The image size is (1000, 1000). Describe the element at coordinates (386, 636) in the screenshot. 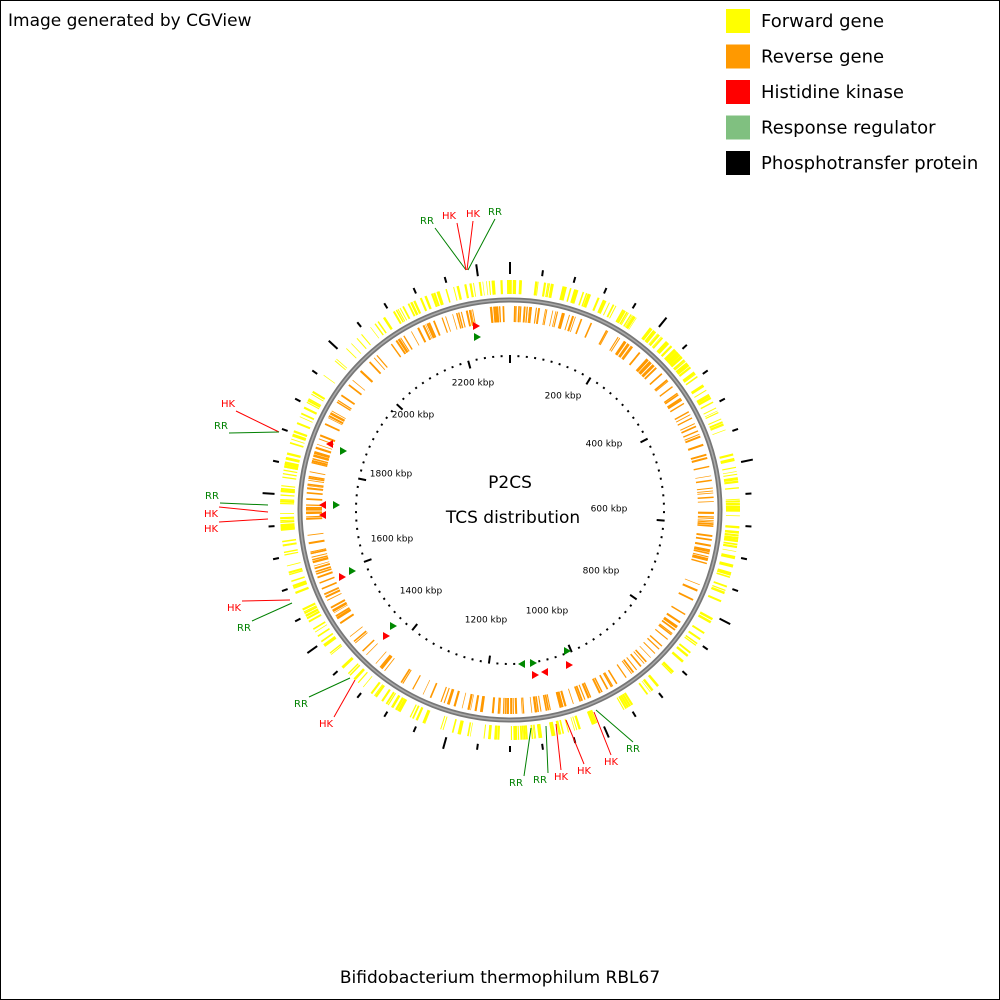

I see `arrow-glyph` at that location.